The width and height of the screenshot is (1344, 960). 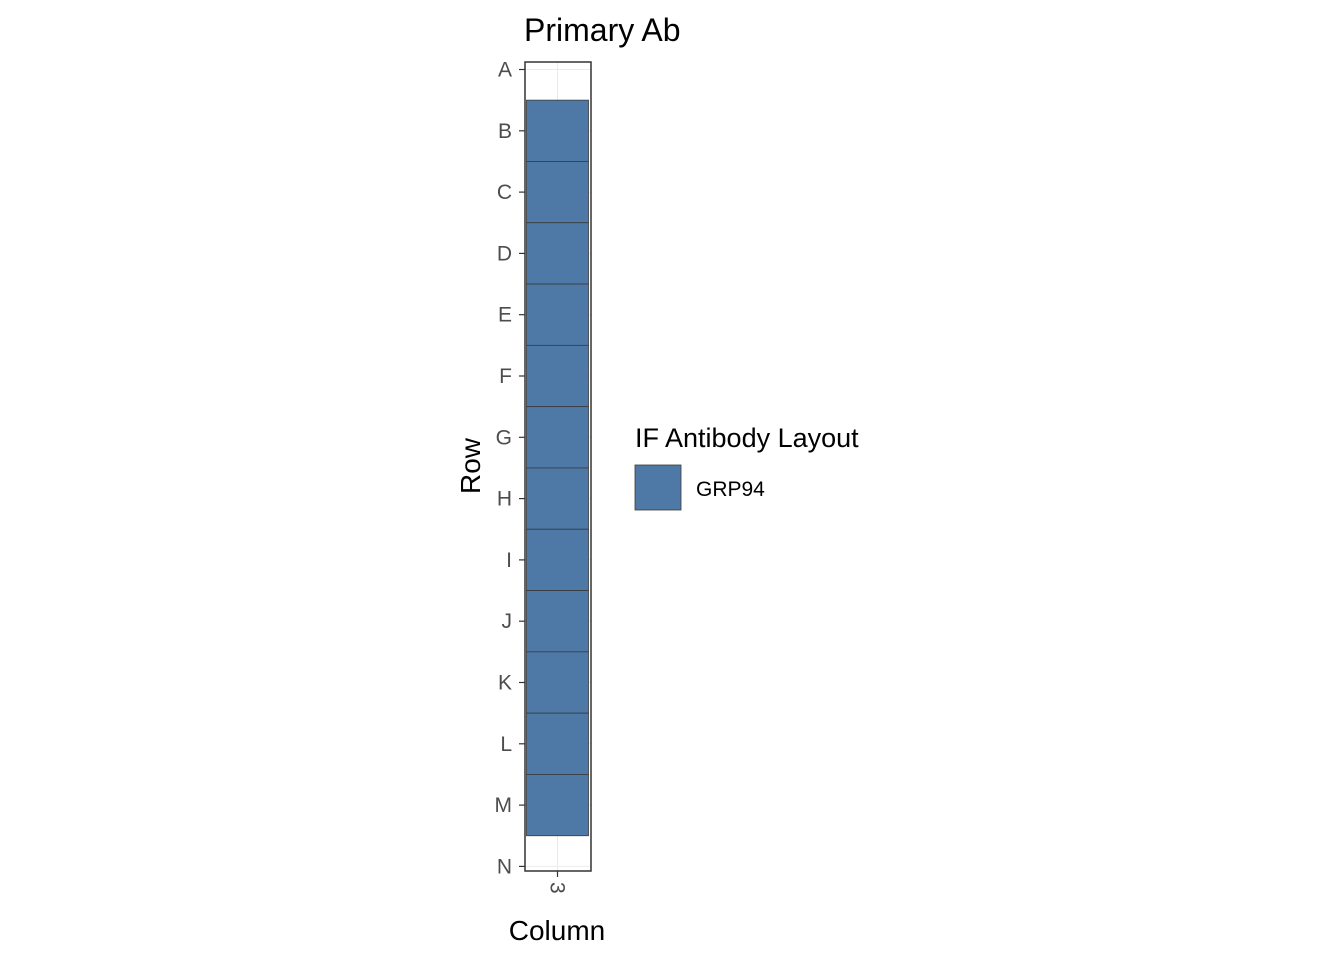 What do you see at coordinates (557, 130) in the screenshot?
I see `tile-b3` at bounding box center [557, 130].